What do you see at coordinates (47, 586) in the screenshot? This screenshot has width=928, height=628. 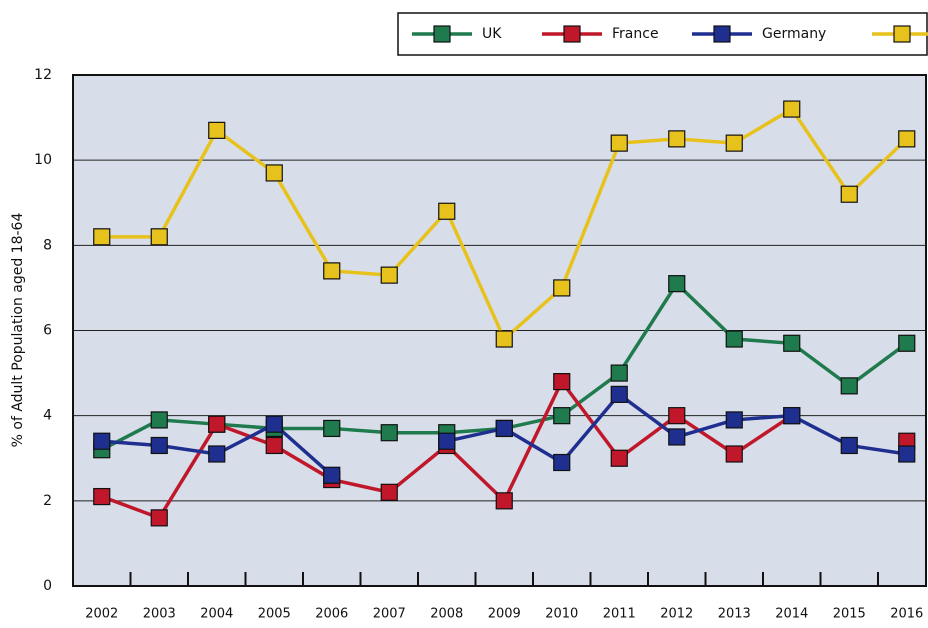 I see `y-tick-label: 0` at bounding box center [47, 586].